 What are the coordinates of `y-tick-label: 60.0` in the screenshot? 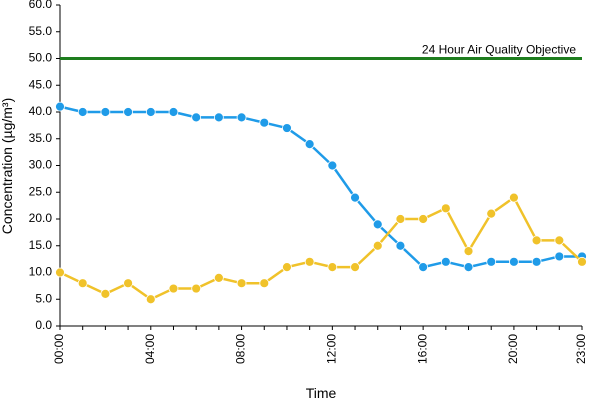 It's located at (41, 5).